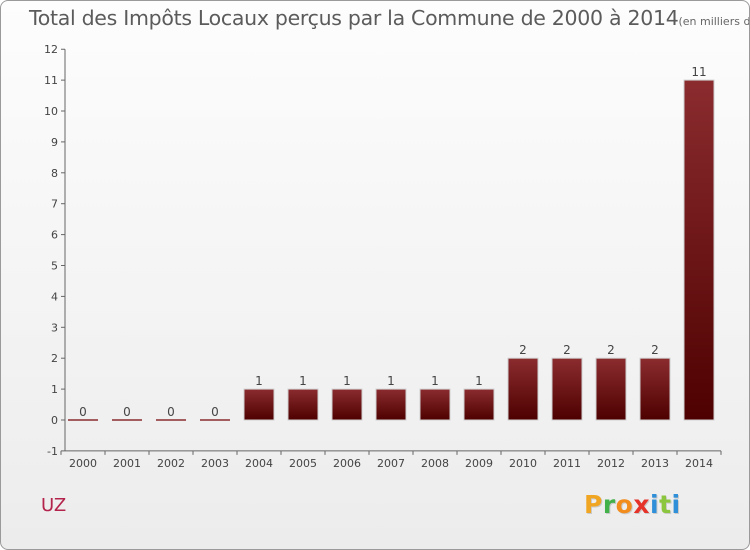  I want to click on x-tick-label: 2009, so click(479, 463).